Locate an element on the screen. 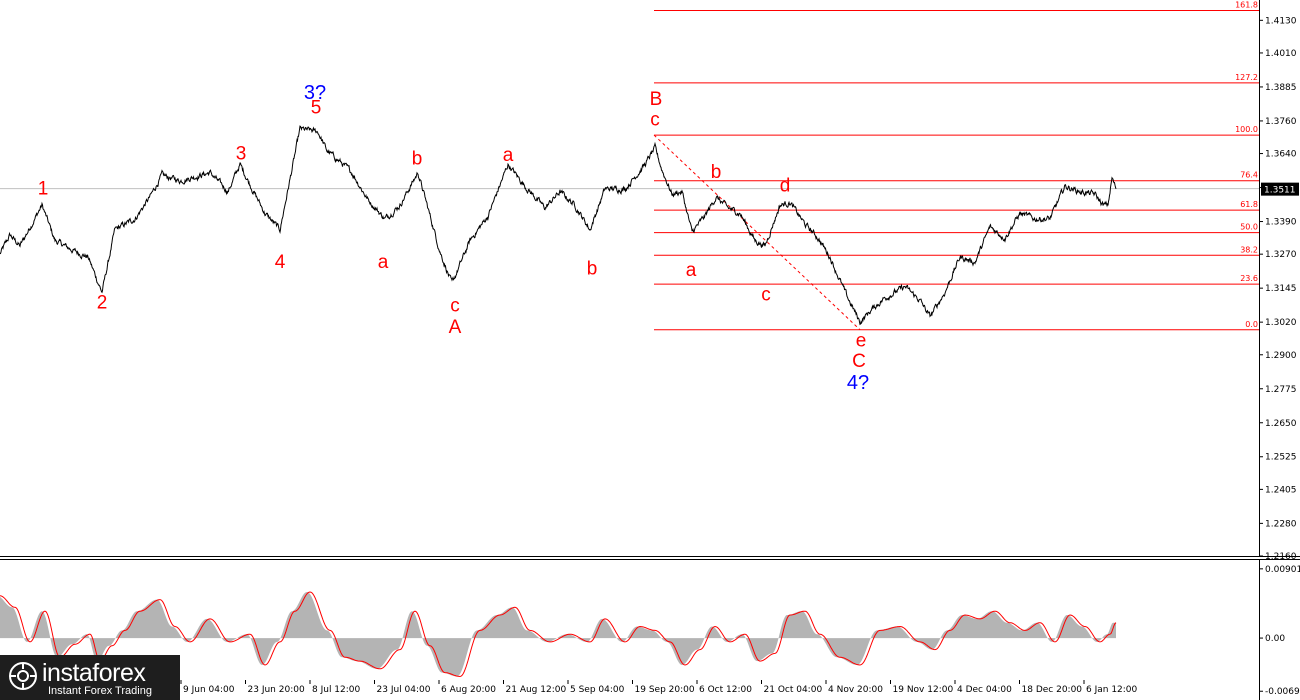 The height and width of the screenshot is (700, 1300). date-tick-label: 21 Aug 12:00 is located at coordinates (536, 690).